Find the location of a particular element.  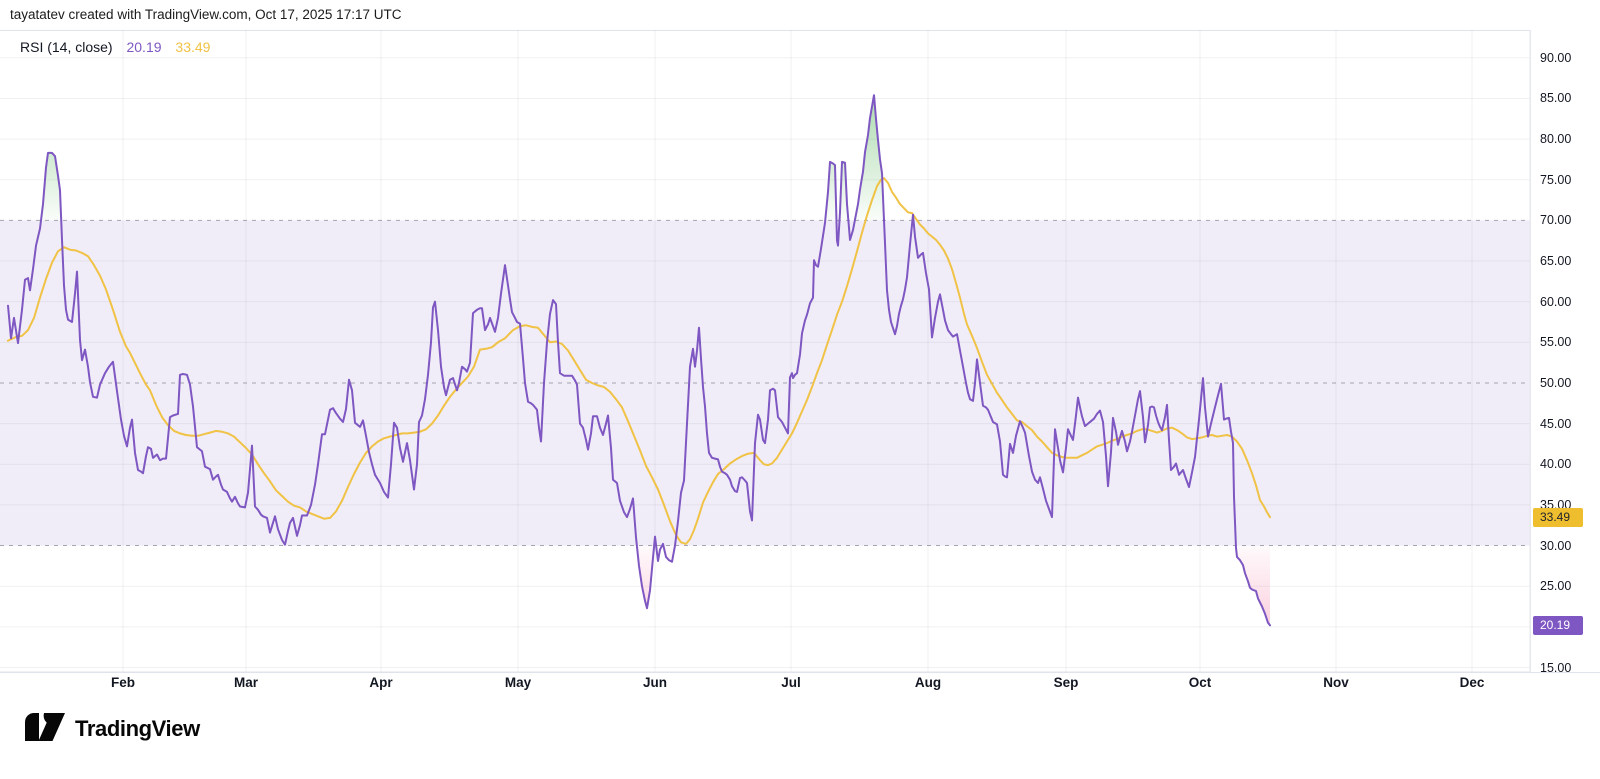

y-axis-tick-label: 65.00 is located at coordinates (1556, 261).